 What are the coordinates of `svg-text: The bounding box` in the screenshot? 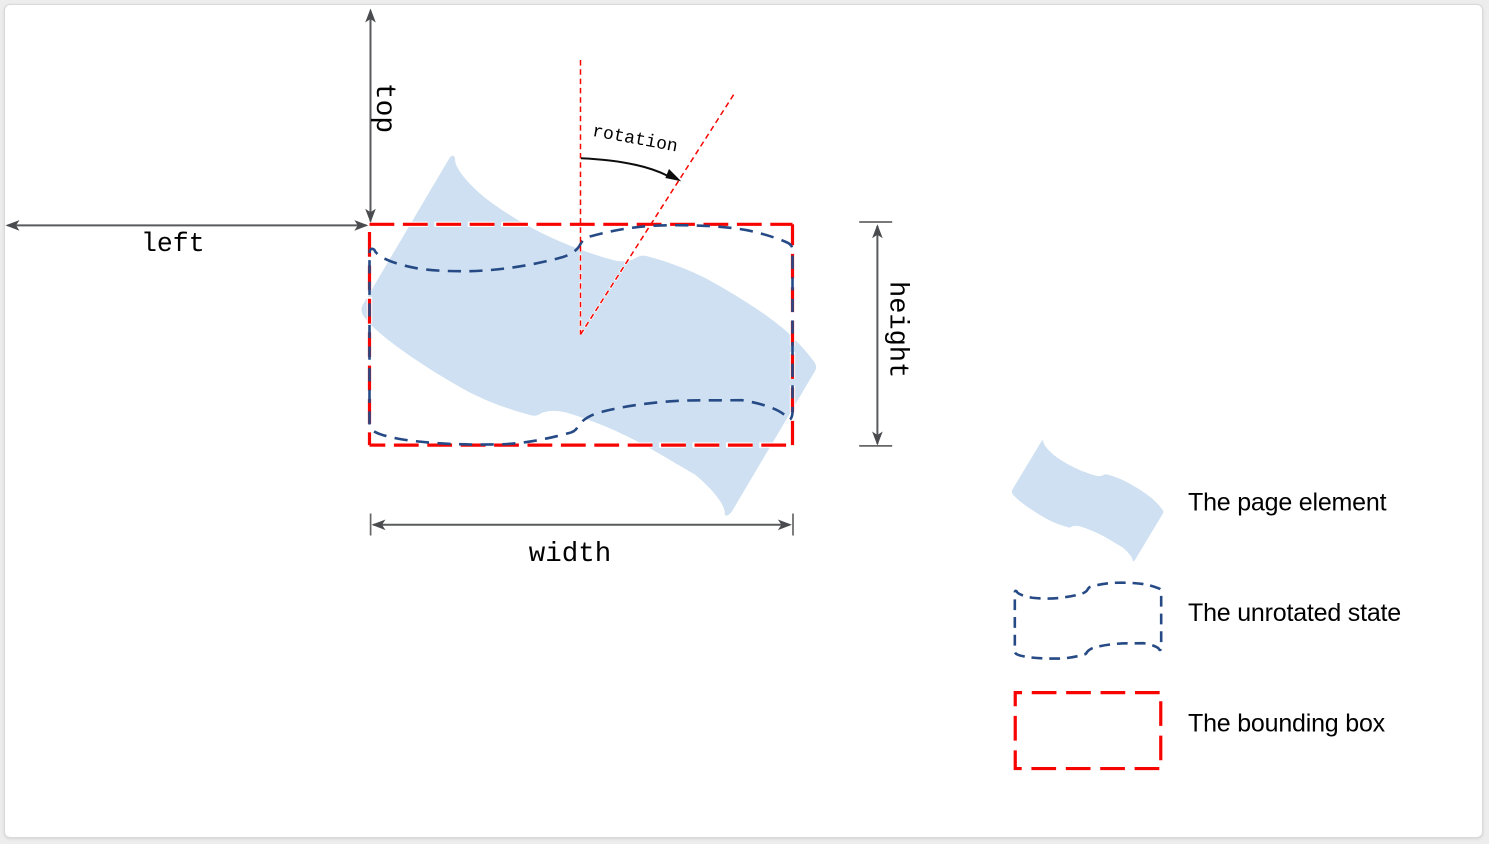 It's located at (1287, 723).